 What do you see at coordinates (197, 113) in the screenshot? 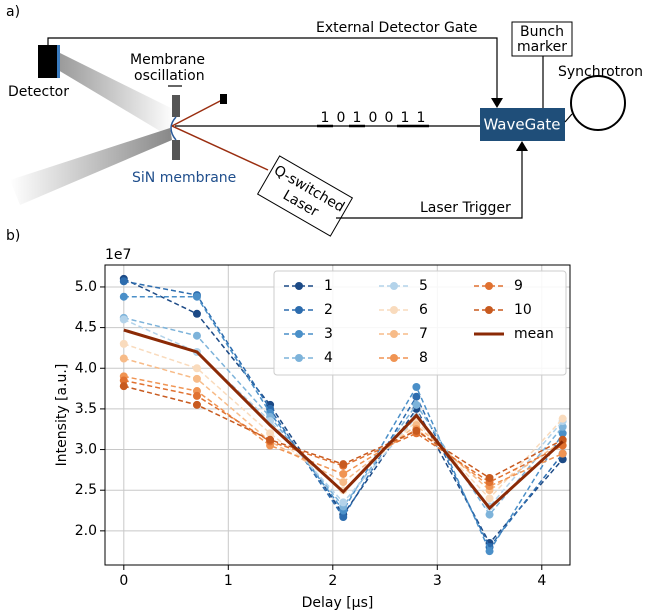
I see `laser-beam` at bounding box center [197, 113].